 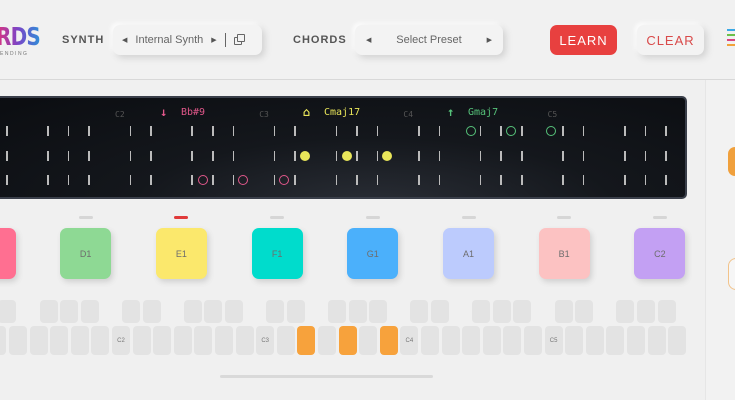 What do you see at coordinates (564, 253) in the screenshot?
I see `chord-pad-B1: B1` at bounding box center [564, 253].